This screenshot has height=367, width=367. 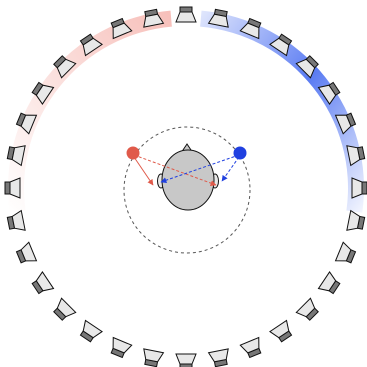 I want to click on head-shape, so click(x=188, y=180).